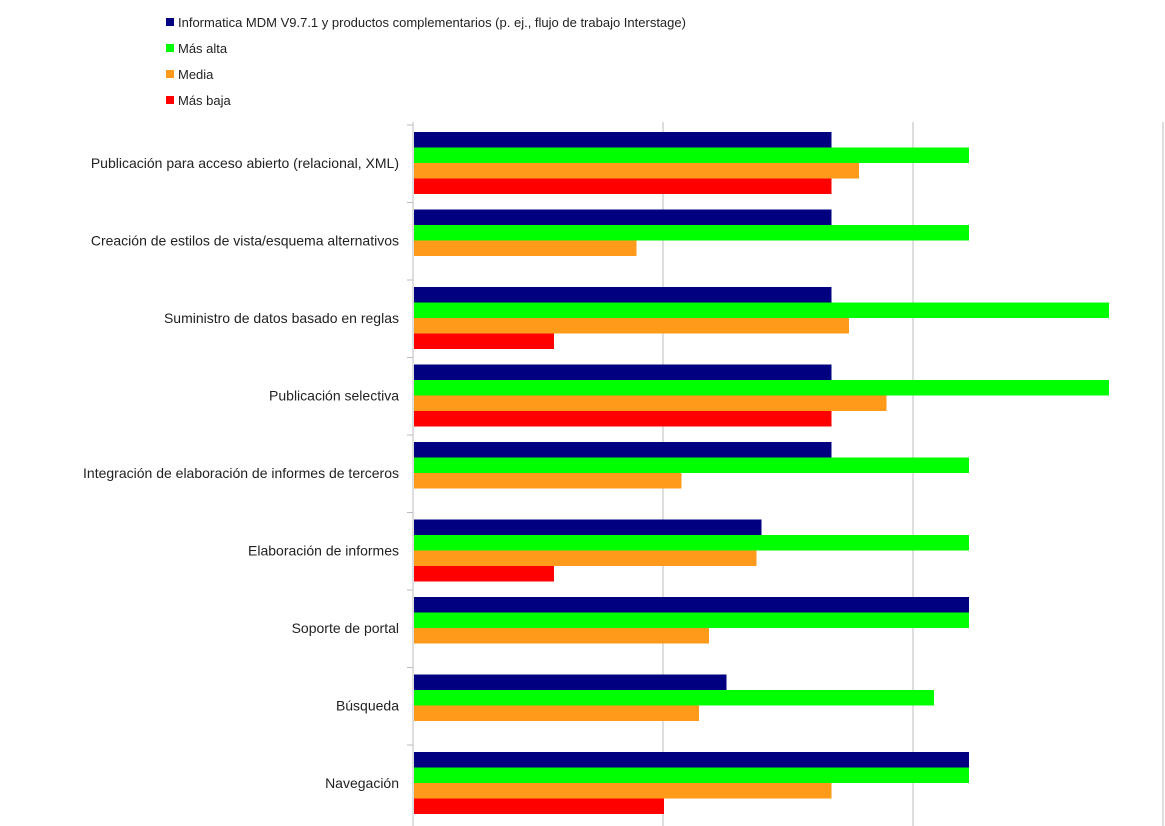 The height and width of the screenshot is (826, 1165). Describe the element at coordinates (426, 74) in the screenshot. I see `legend-item: Media` at that location.